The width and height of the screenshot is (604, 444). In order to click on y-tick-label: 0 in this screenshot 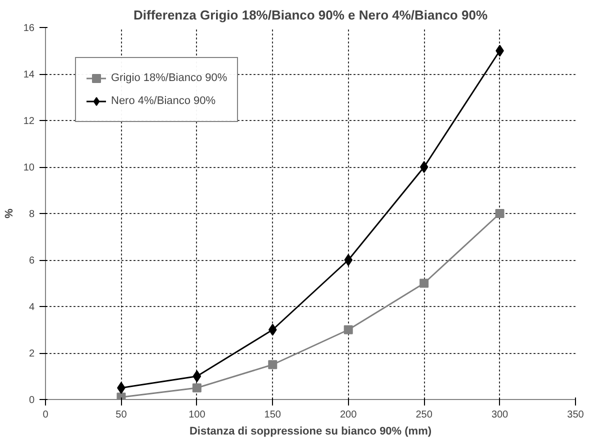, I will do `click(31, 400)`.